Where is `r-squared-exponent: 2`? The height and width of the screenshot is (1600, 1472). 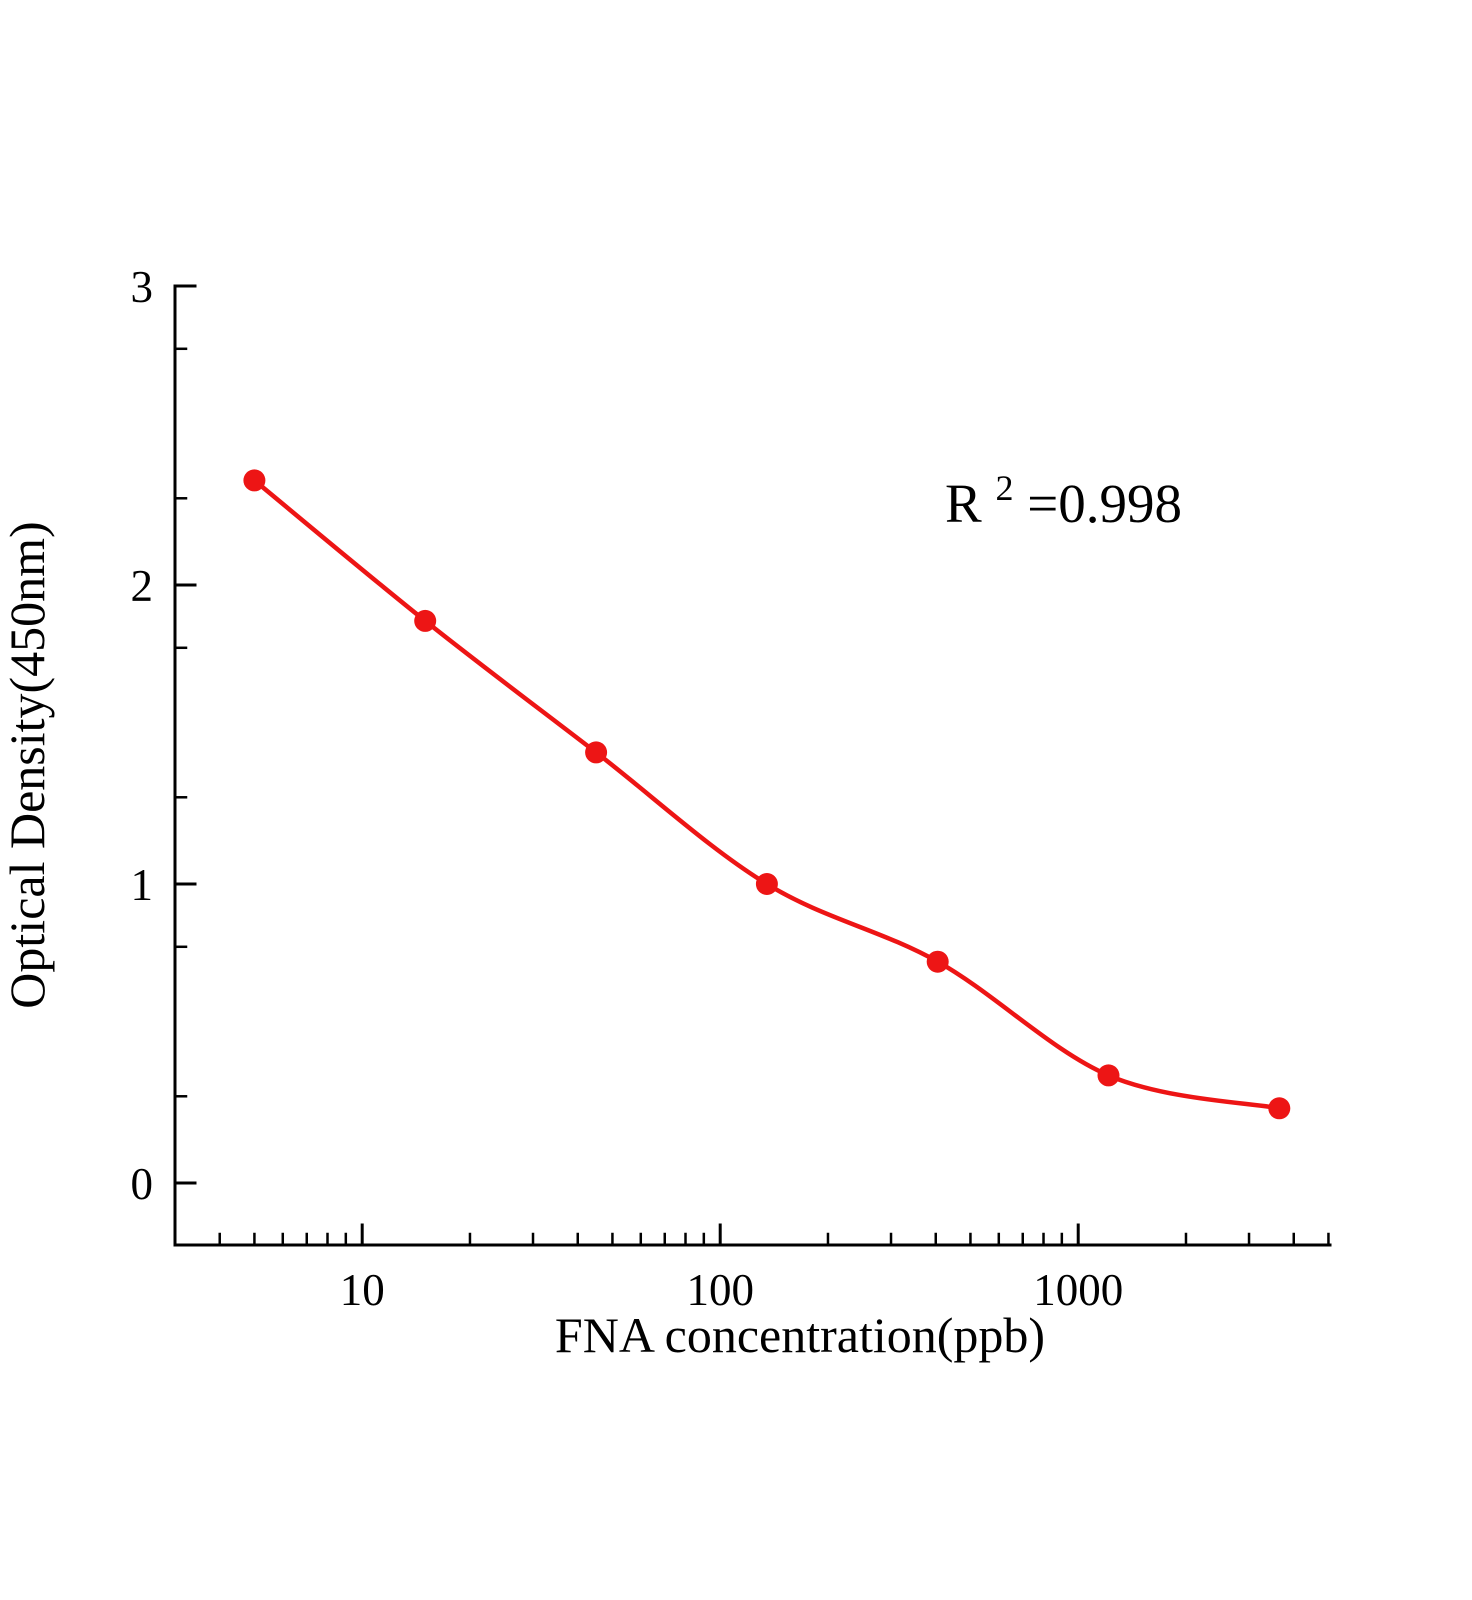
r-squared-exponent: 2 is located at coordinates (1004, 488).